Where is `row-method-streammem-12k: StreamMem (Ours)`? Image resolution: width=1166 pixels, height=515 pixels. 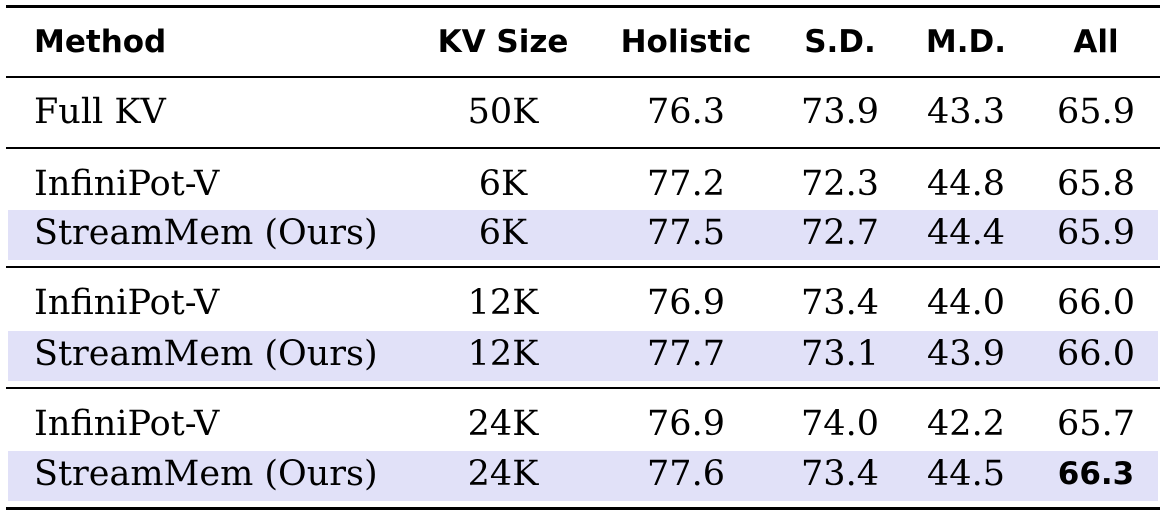
row-method-streammem-12k: StreamMem (Ours) is located at coordinates (206, 354).